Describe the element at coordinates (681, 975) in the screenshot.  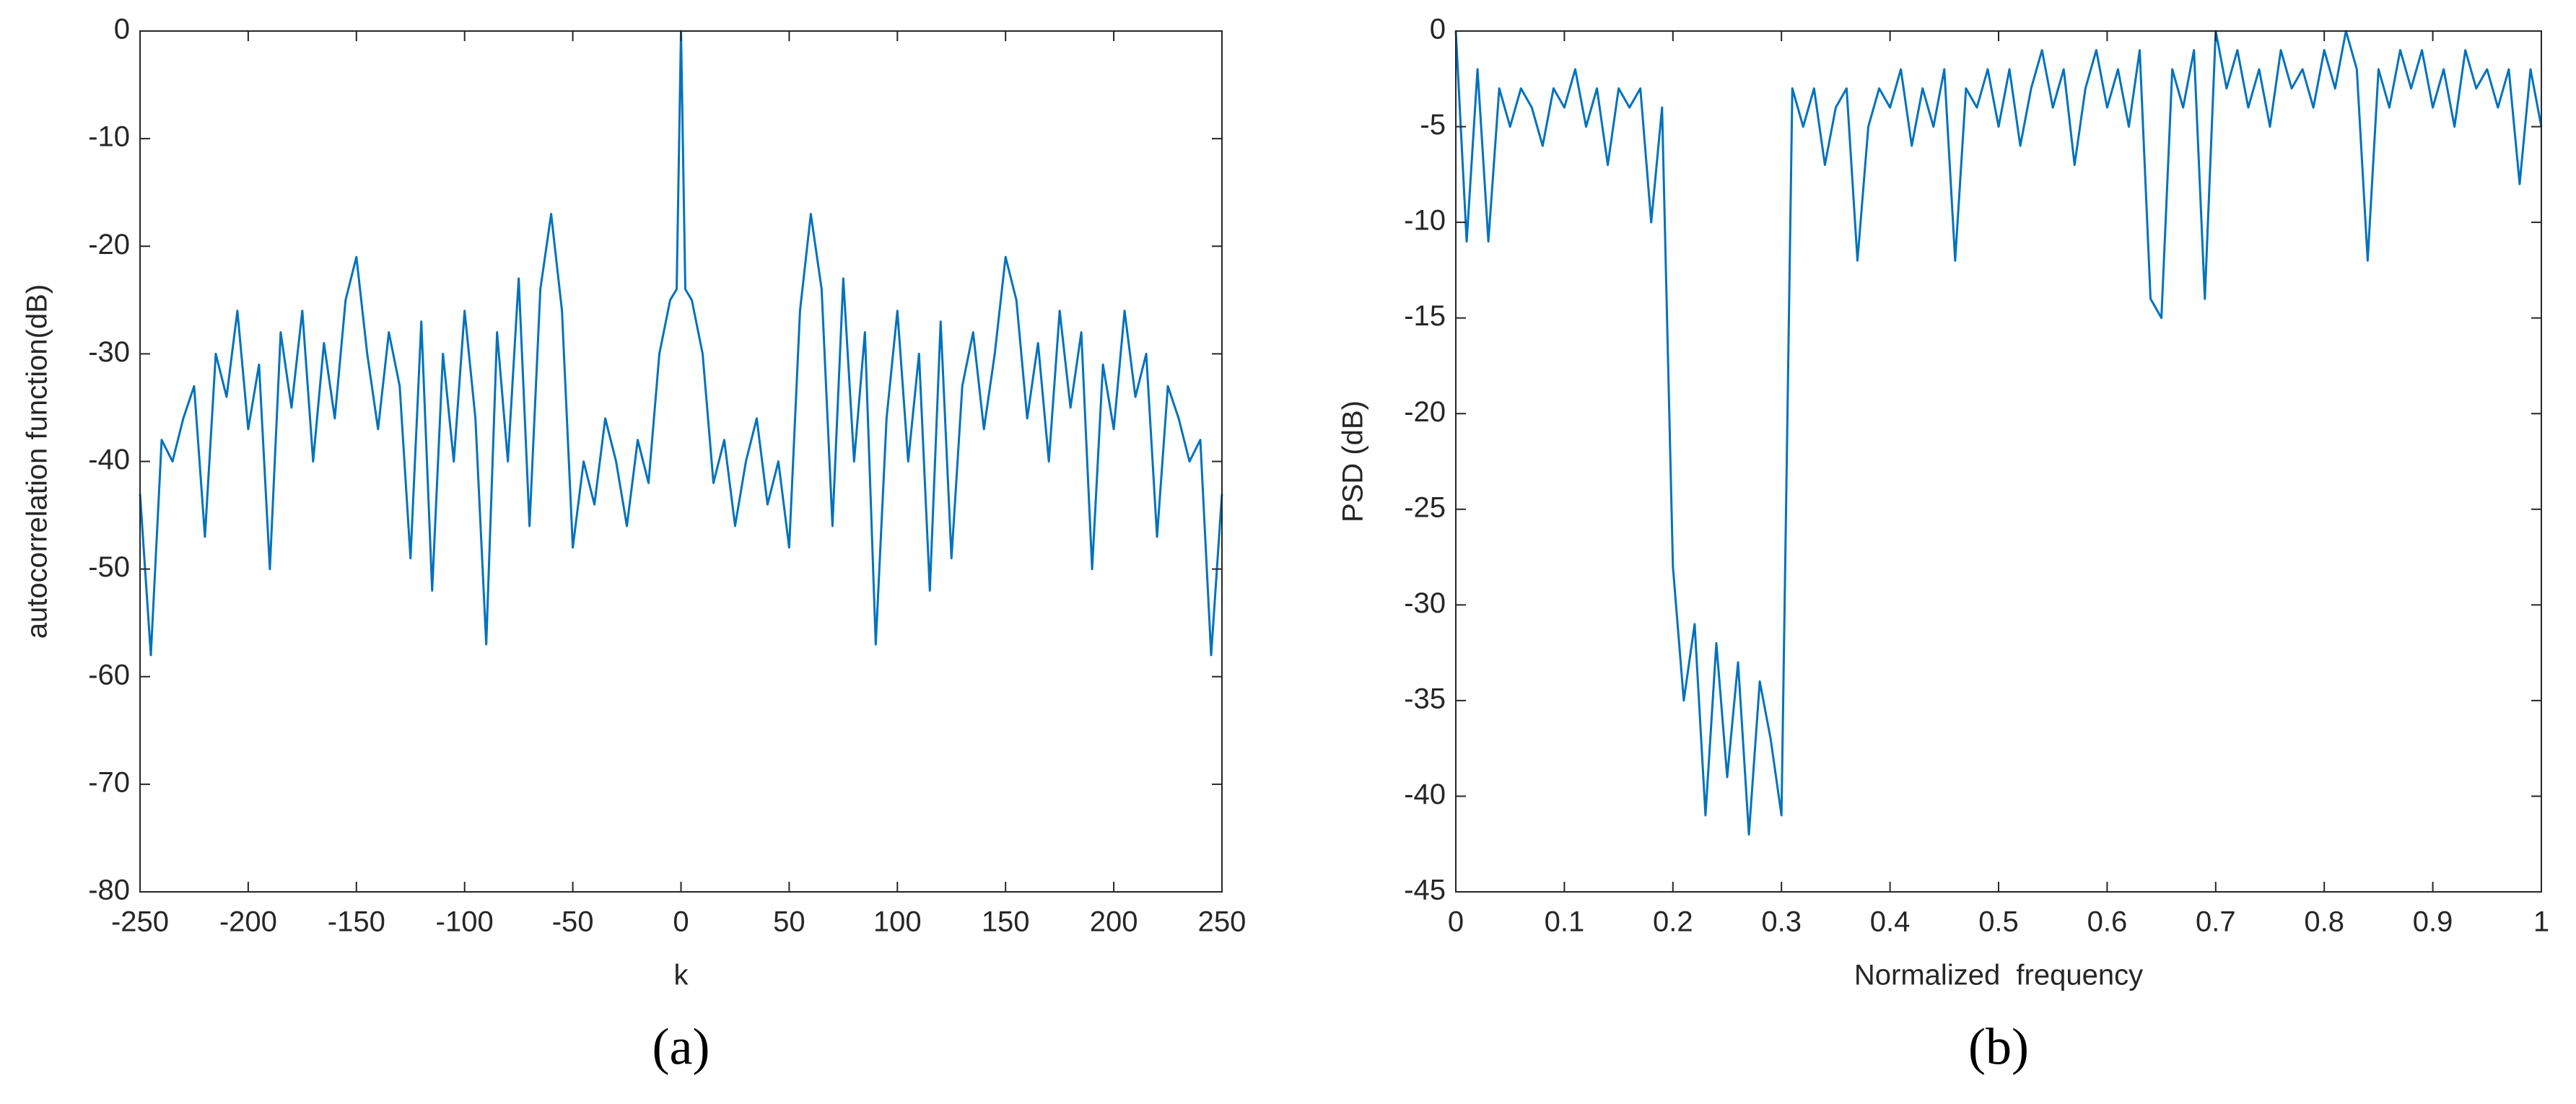
I see `x-axis-label: k` at that location.